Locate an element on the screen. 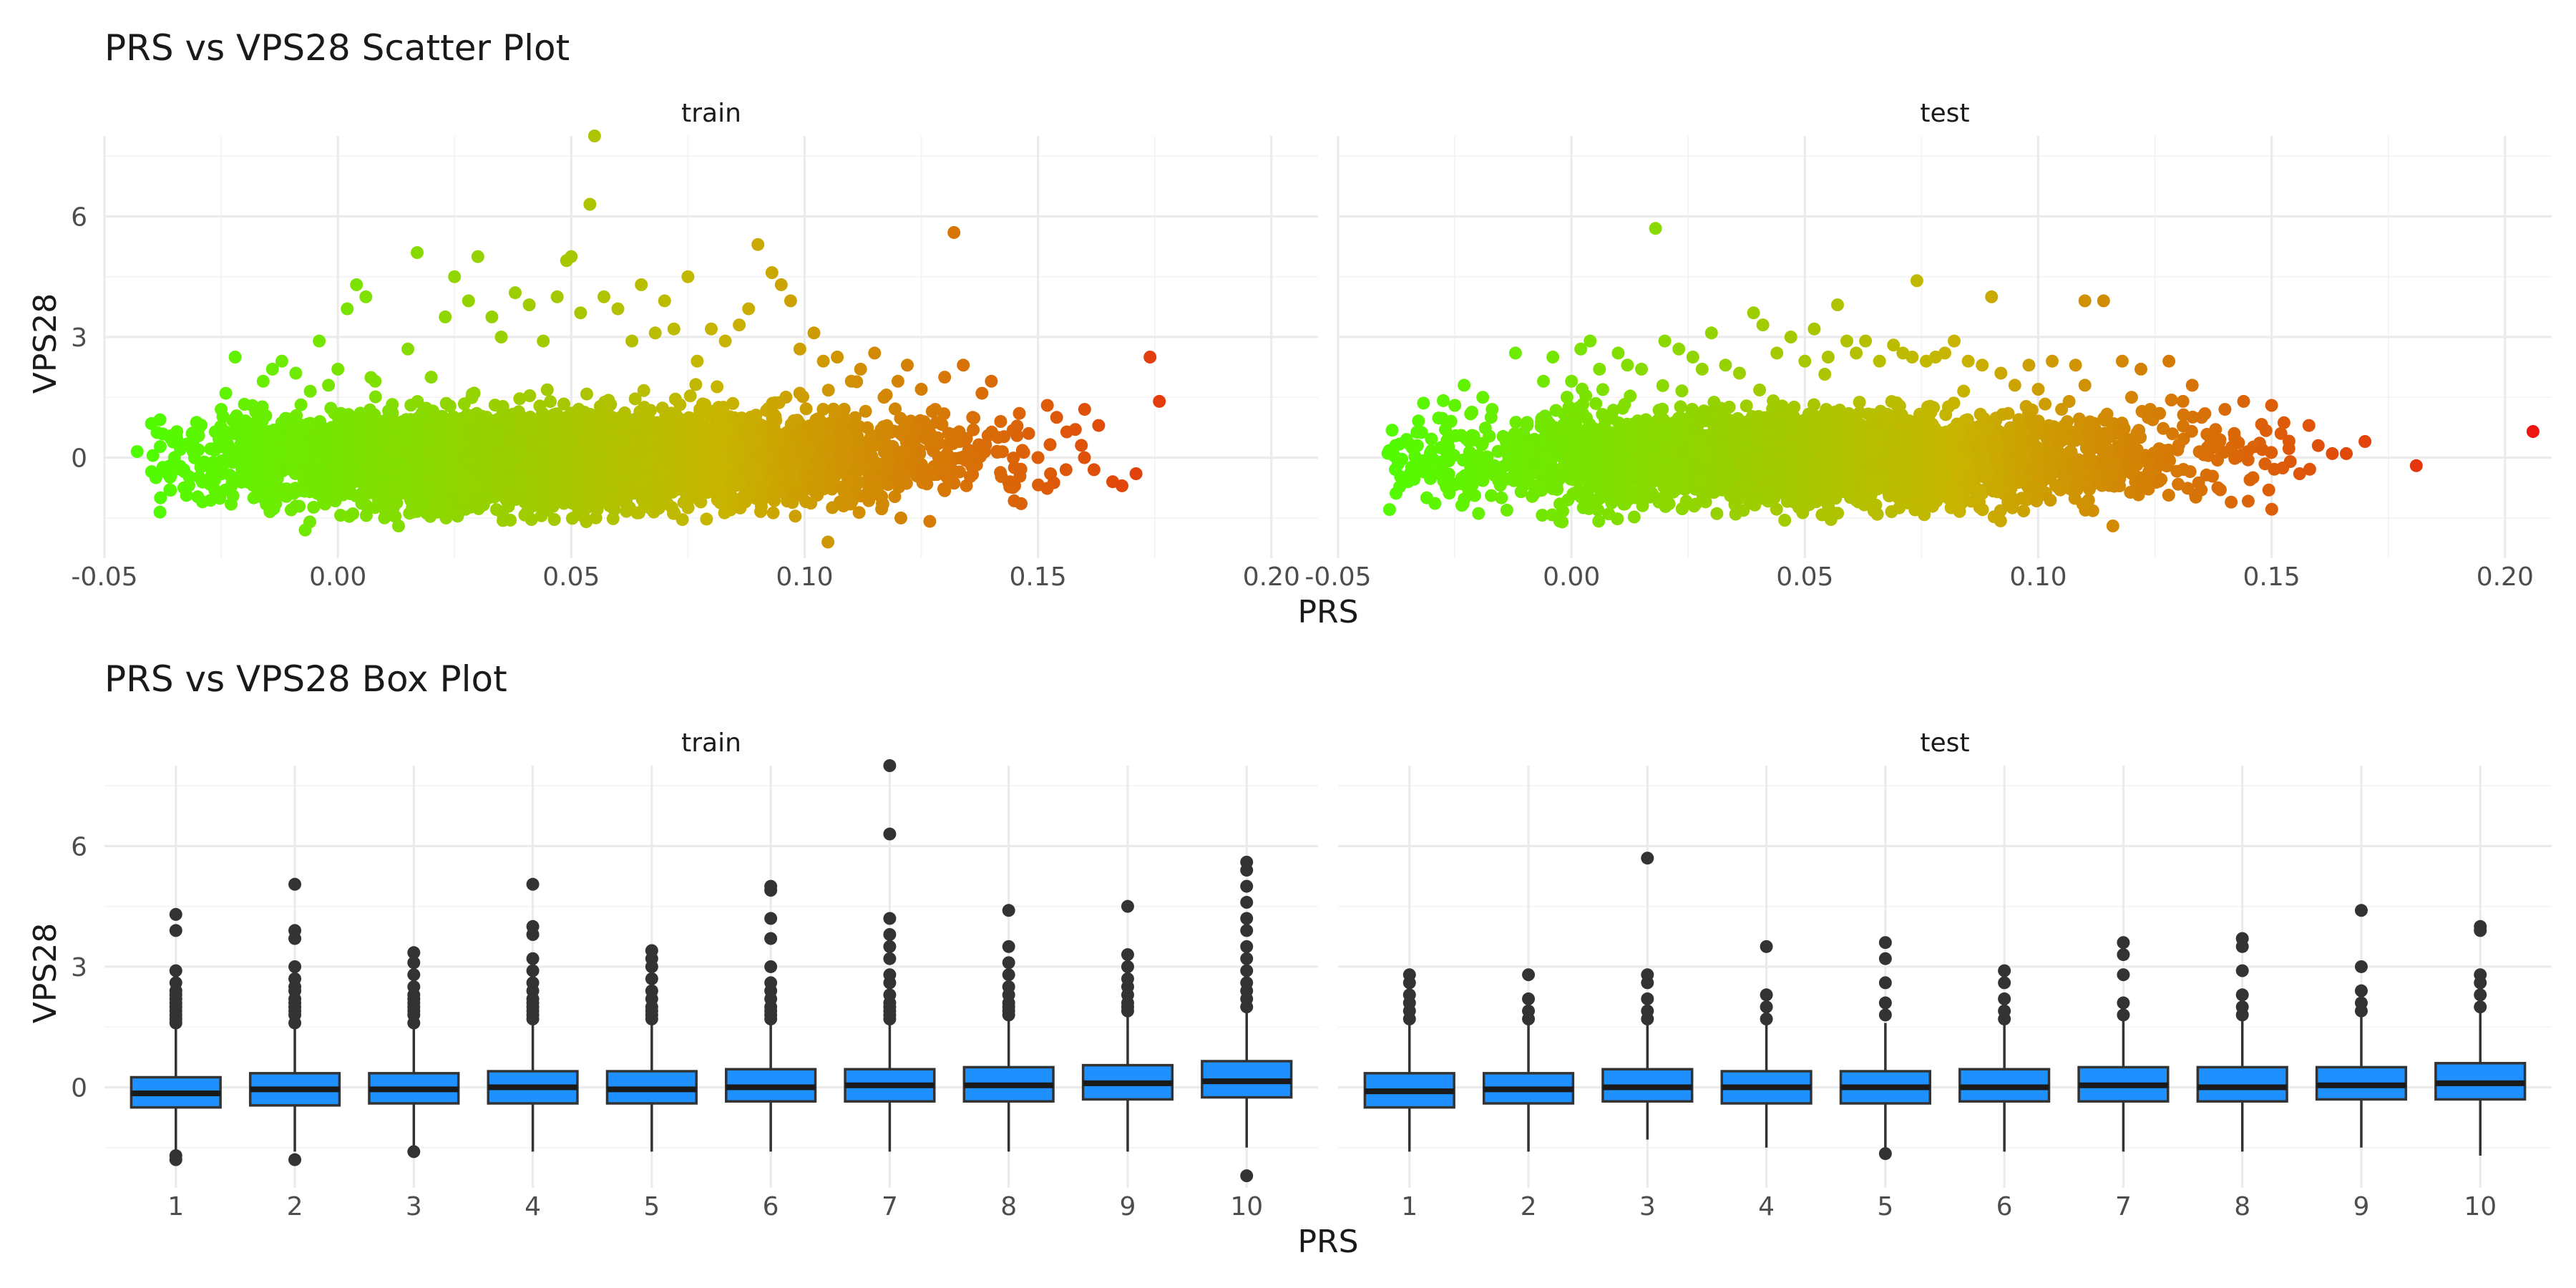  scatter-facet-train-label: train is located at coordinates (711, 113).